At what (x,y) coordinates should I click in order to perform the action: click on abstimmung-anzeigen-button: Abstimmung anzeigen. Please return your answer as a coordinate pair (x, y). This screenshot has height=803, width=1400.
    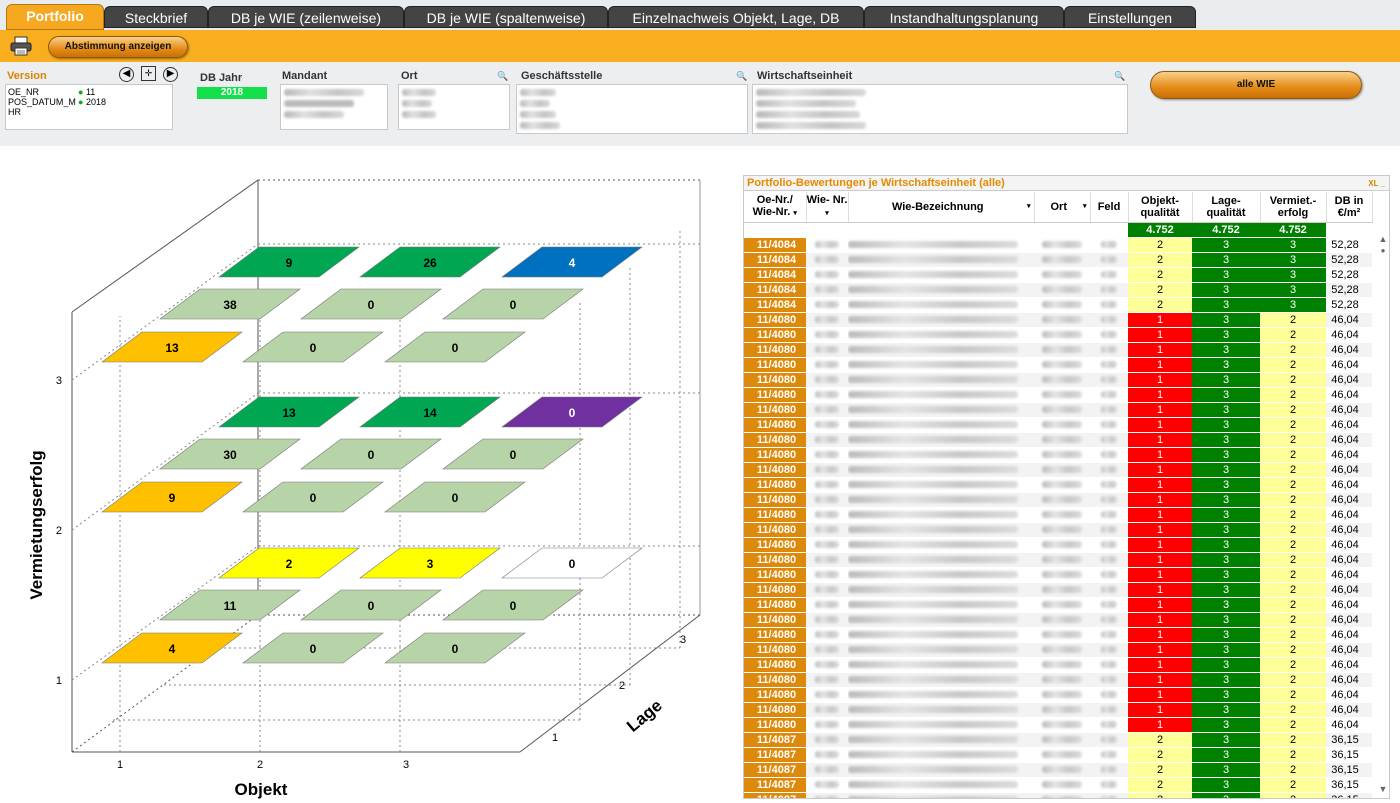
    Looking at the image, I should click on (118, 47).